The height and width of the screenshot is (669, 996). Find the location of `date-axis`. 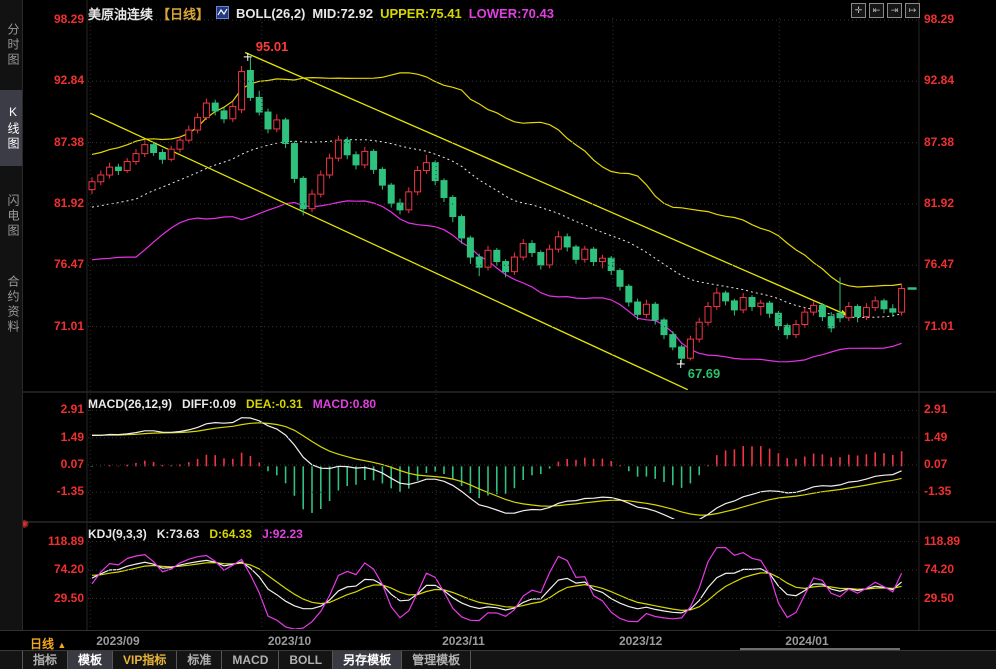

date-axis is located at coordinates (498, 640).